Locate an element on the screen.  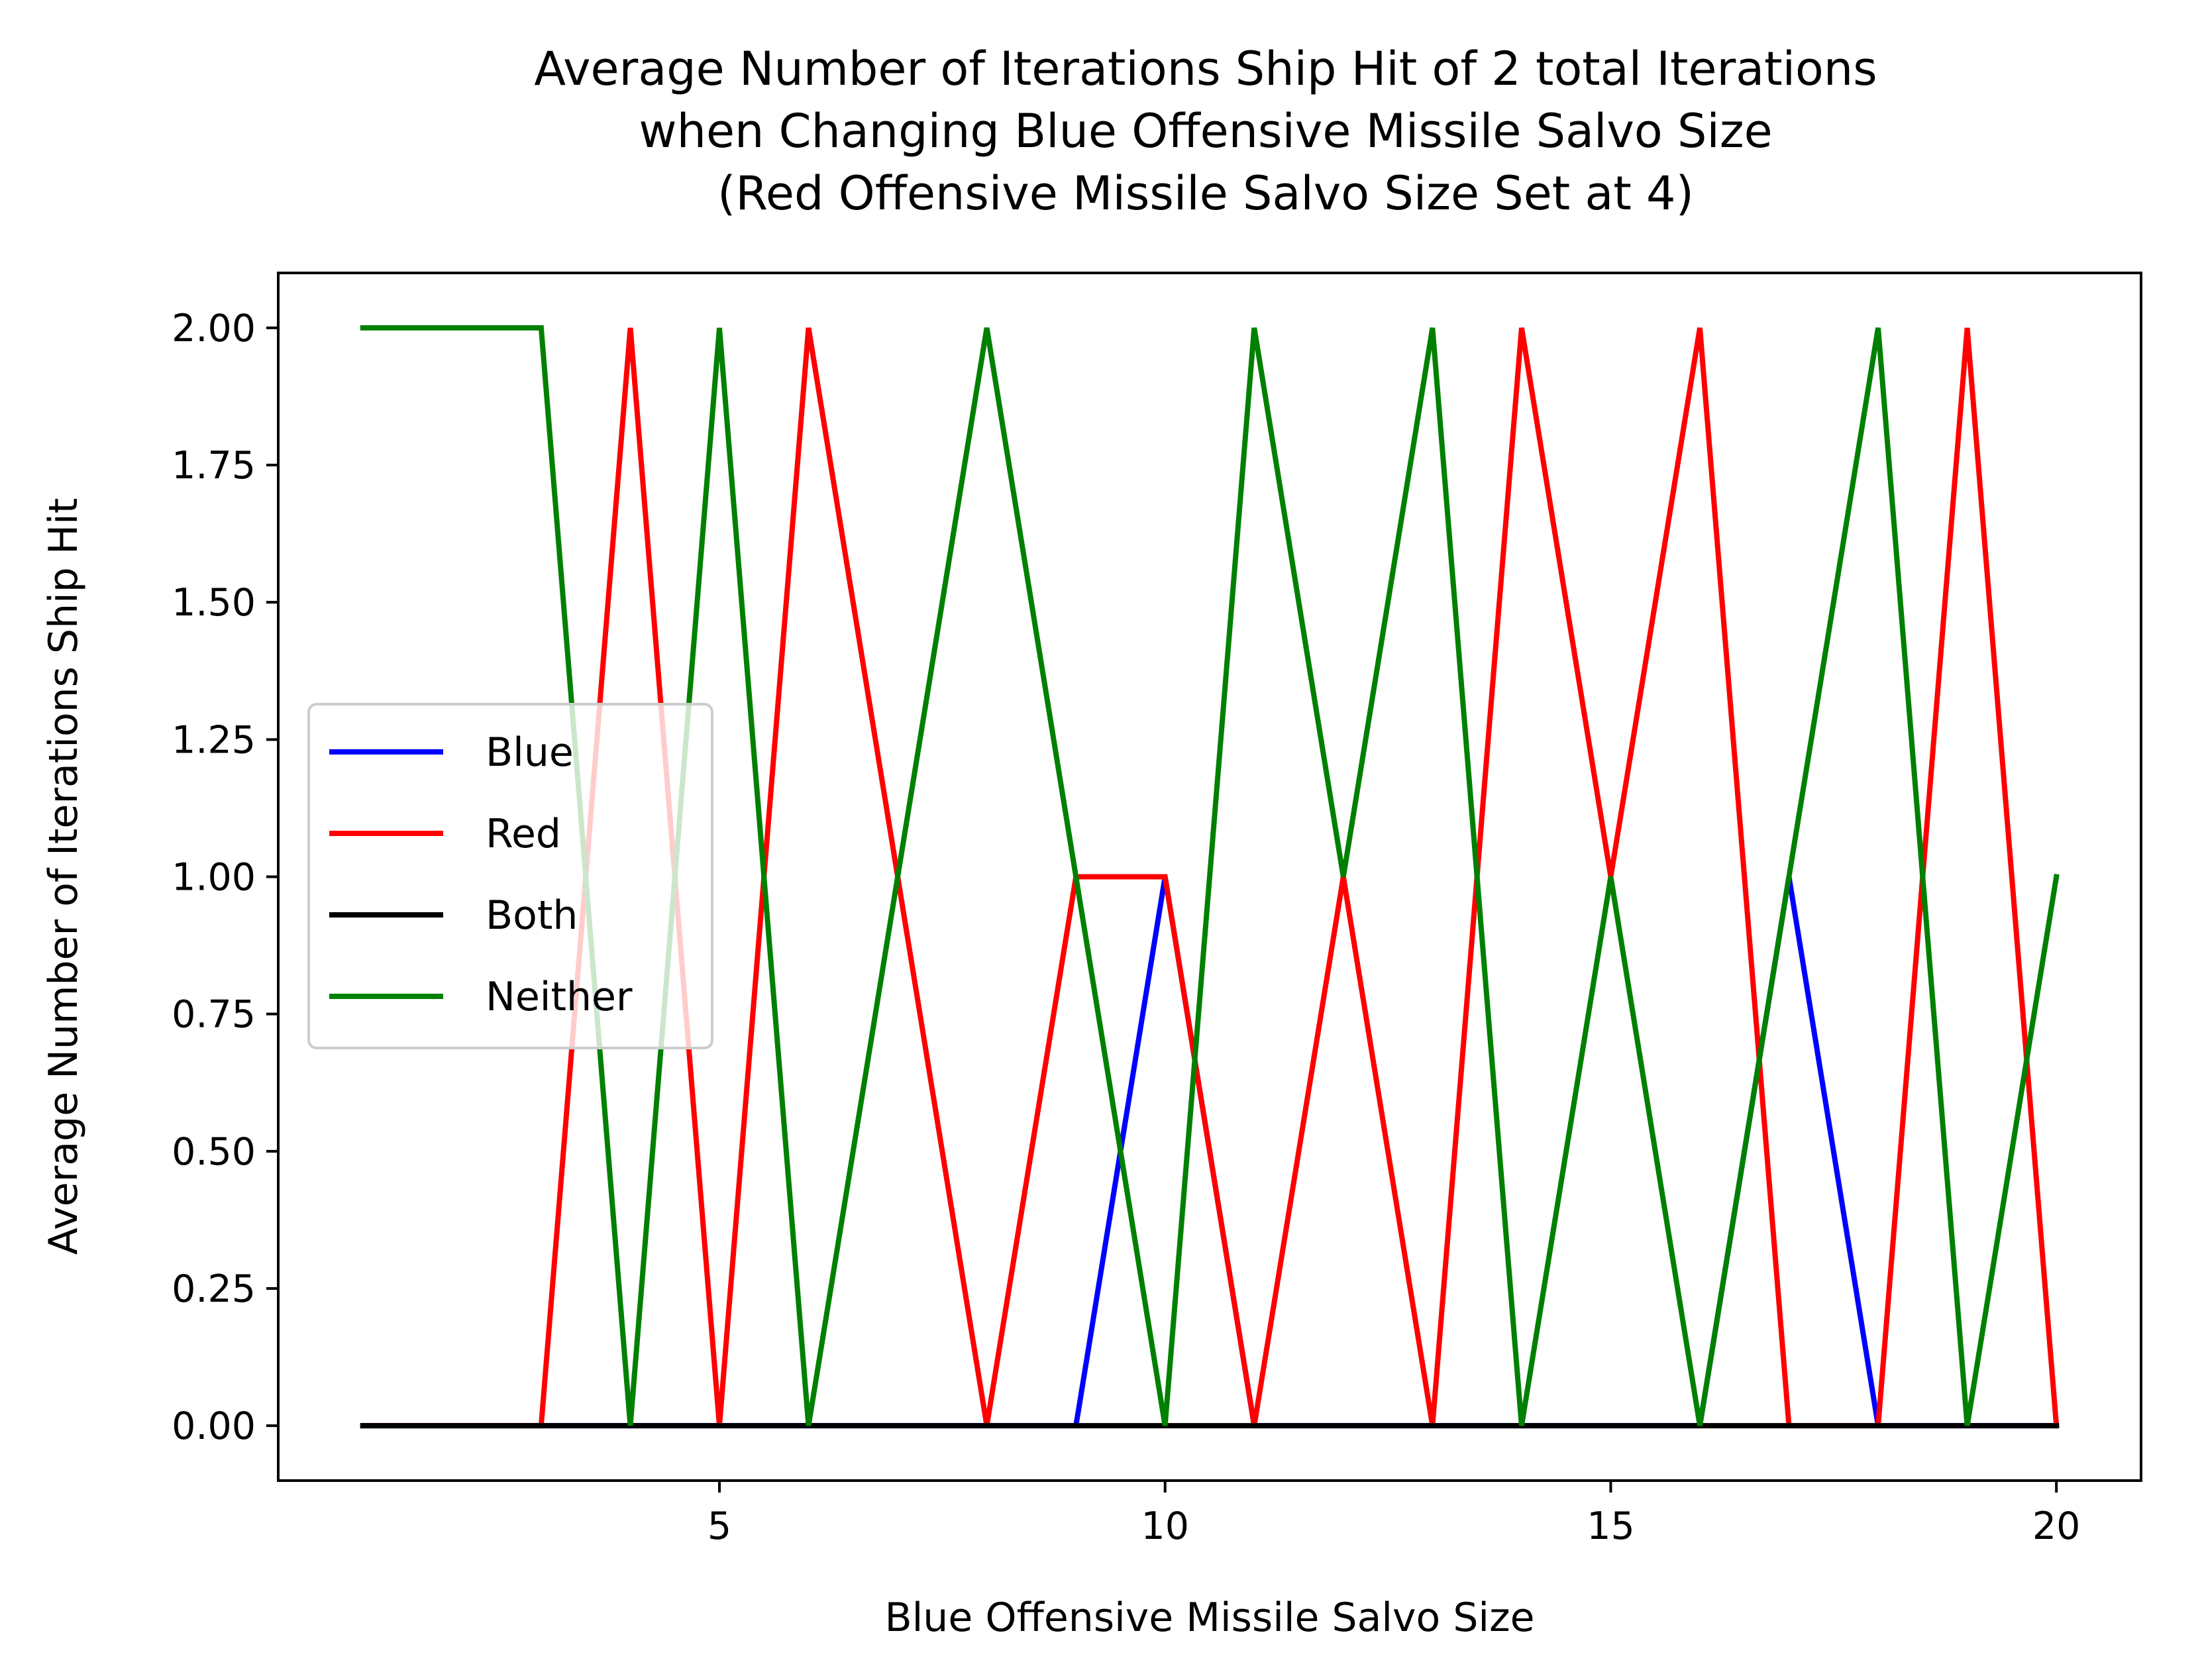
legend: Blue Red Both Neither is located at coordinates (510, 876).